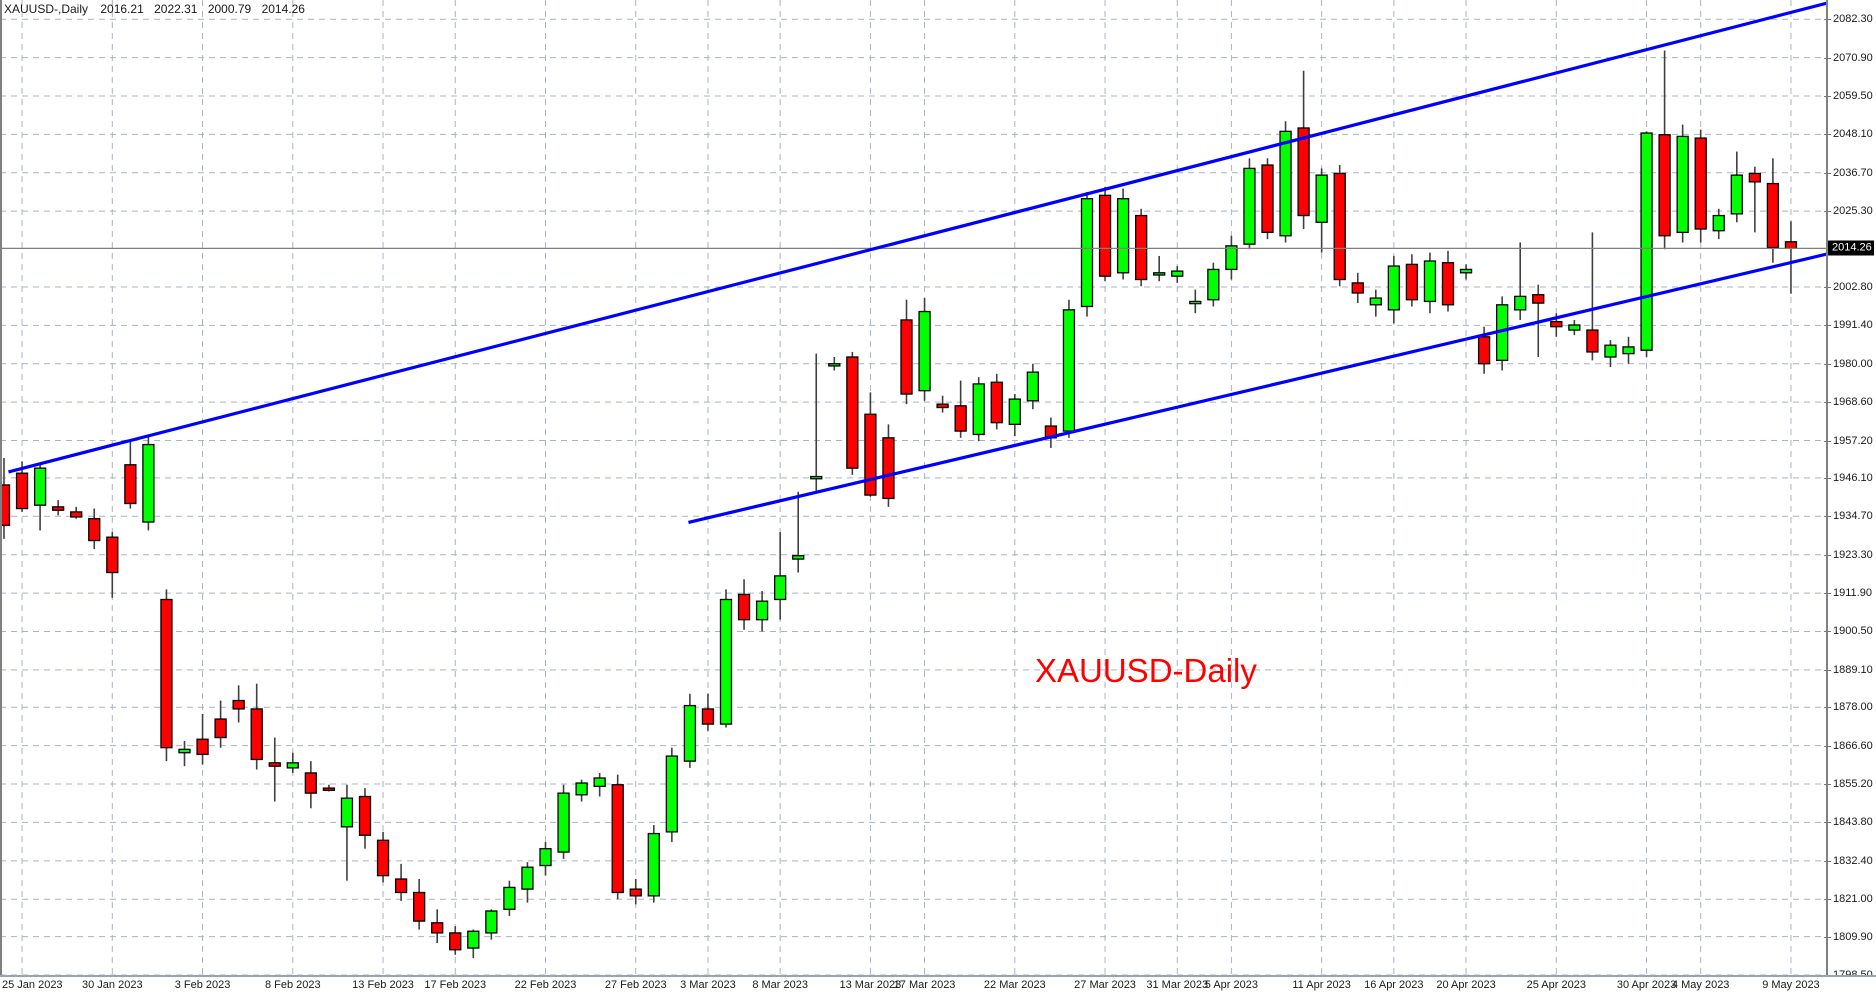  What do you see at coordinates (32, 985) in the screenshot?
I see `date-tick-label: 25 Jan 2023` at bounding box center [32, 985].